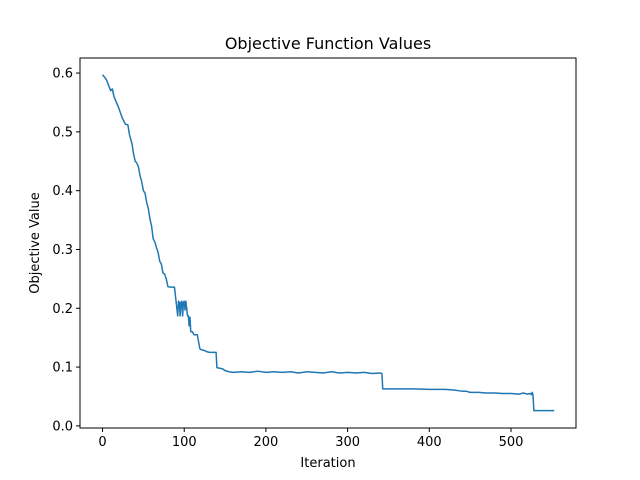 Image resolution: width=640 pixels, height=480 pixels. Describe the element at coordinates (62, 426) in the screenshot. I see `y-tick-label: 0.0` at that location.